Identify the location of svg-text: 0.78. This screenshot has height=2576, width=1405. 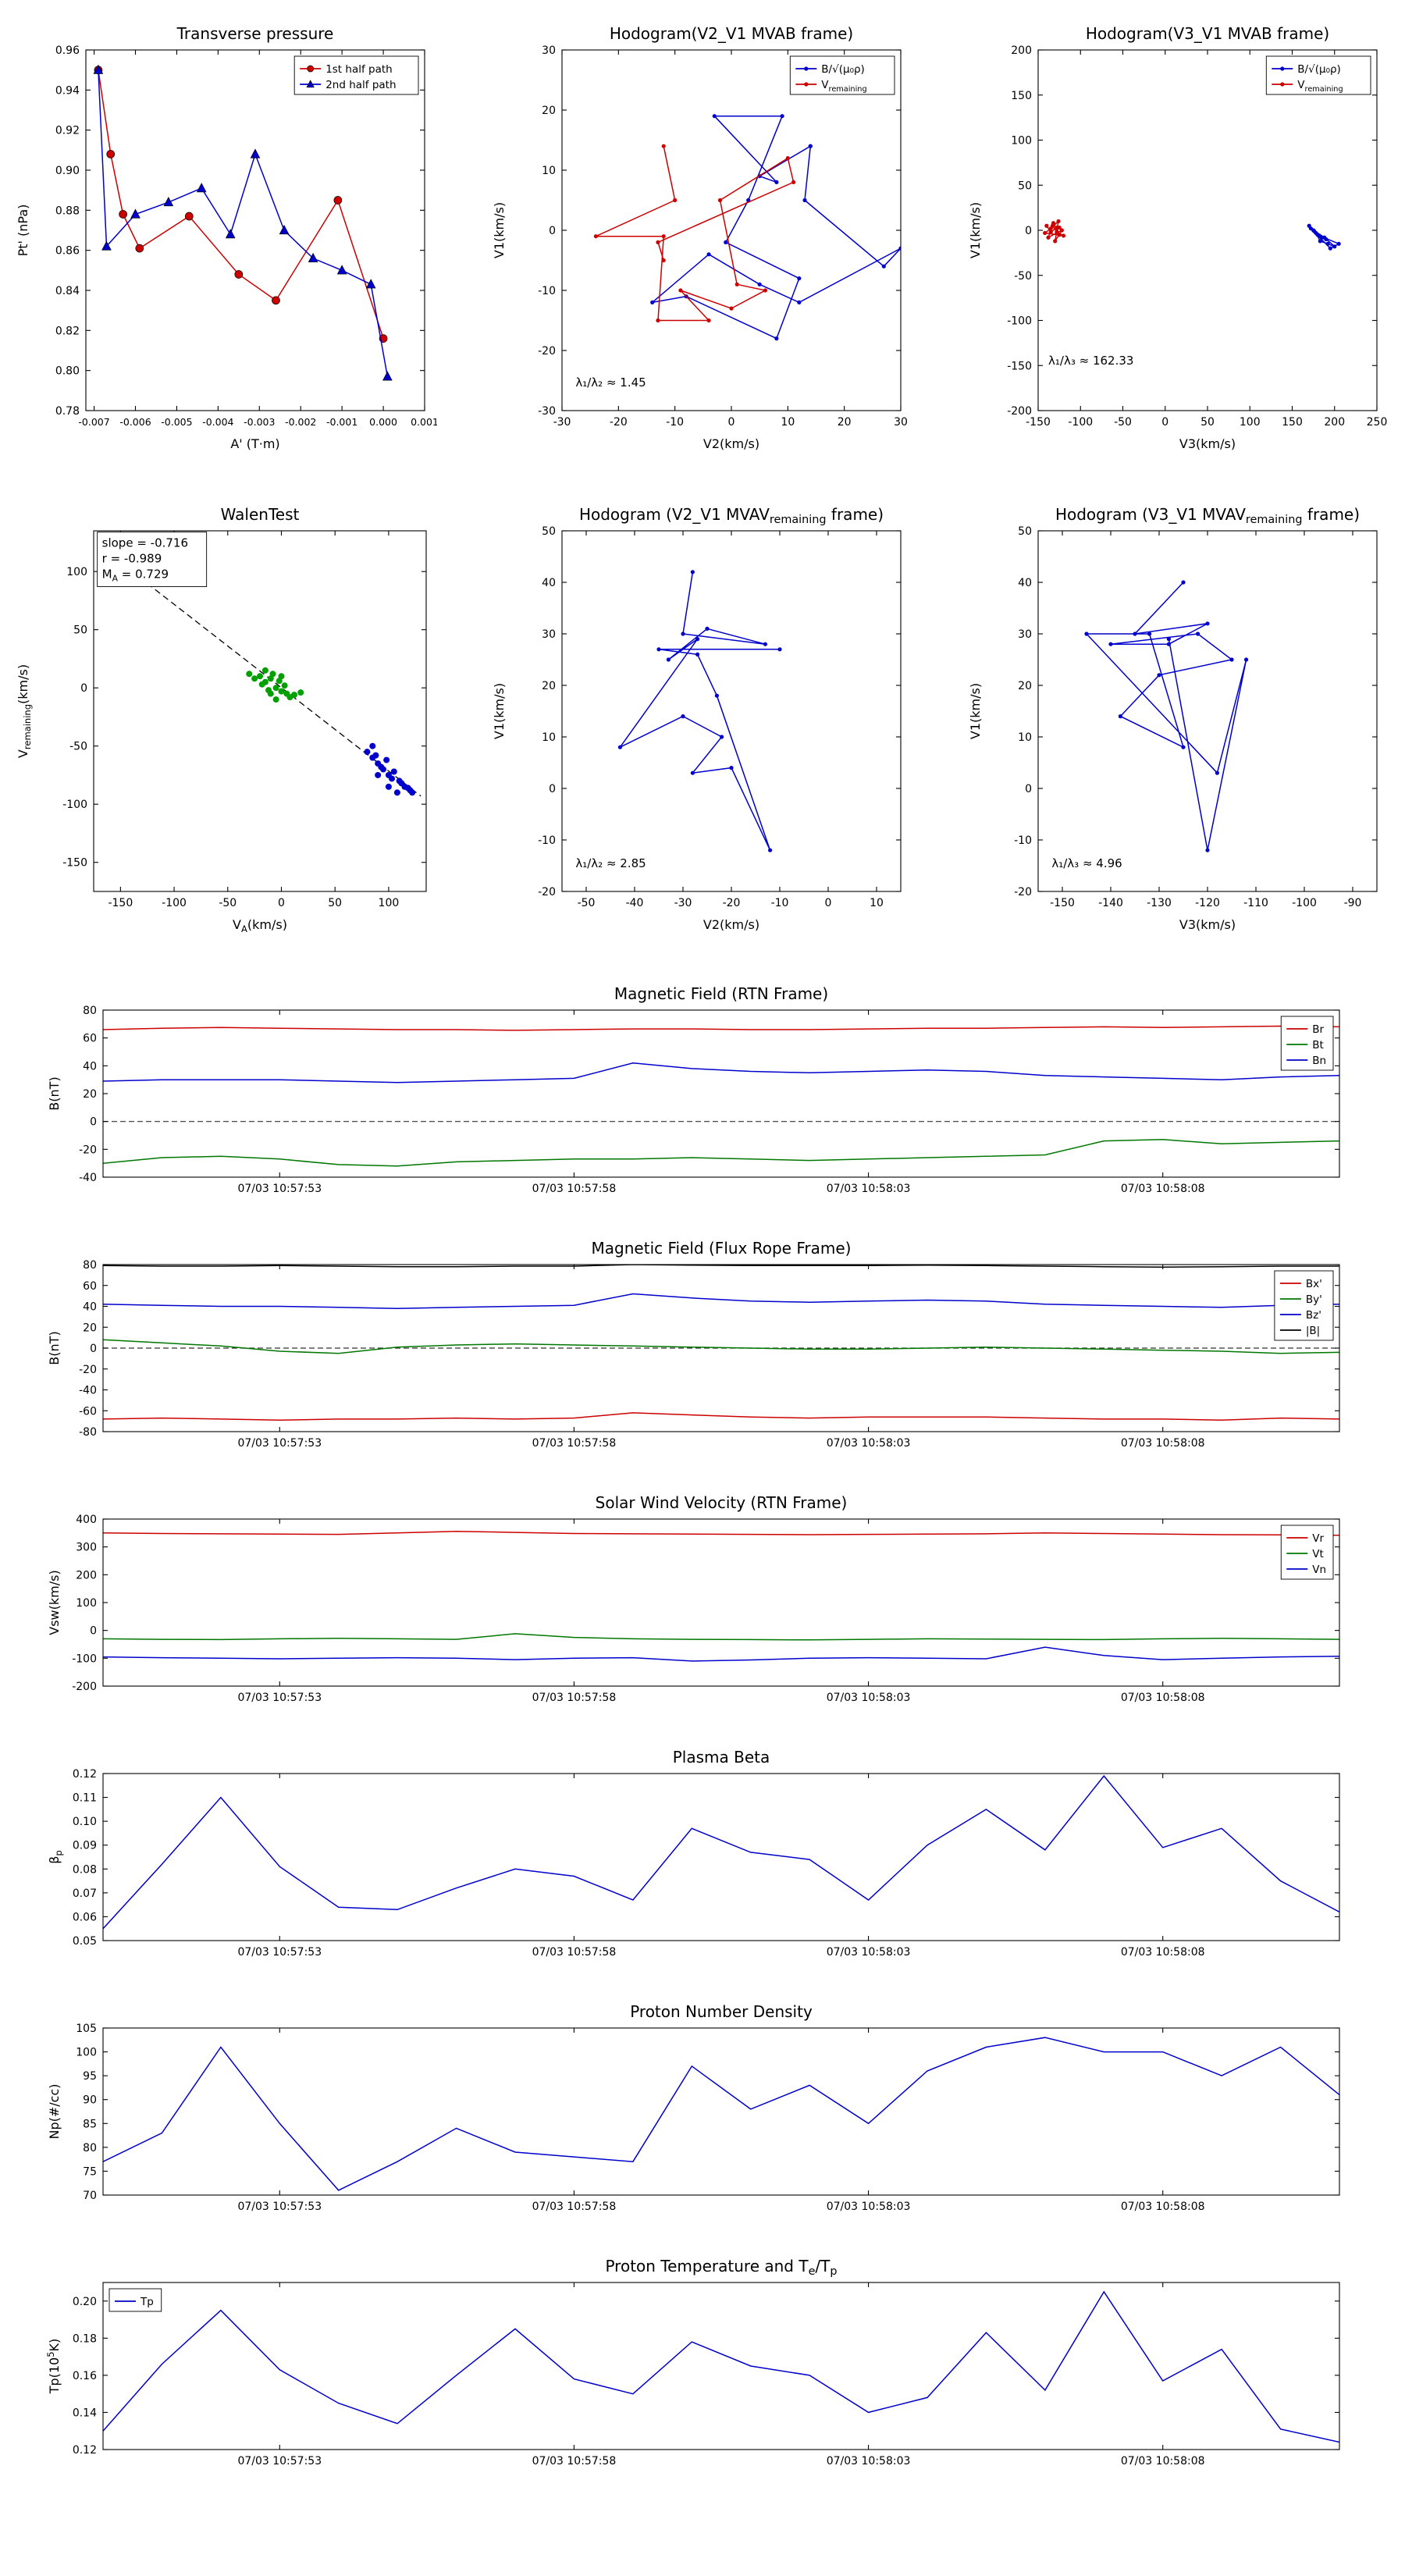
(68, 411).